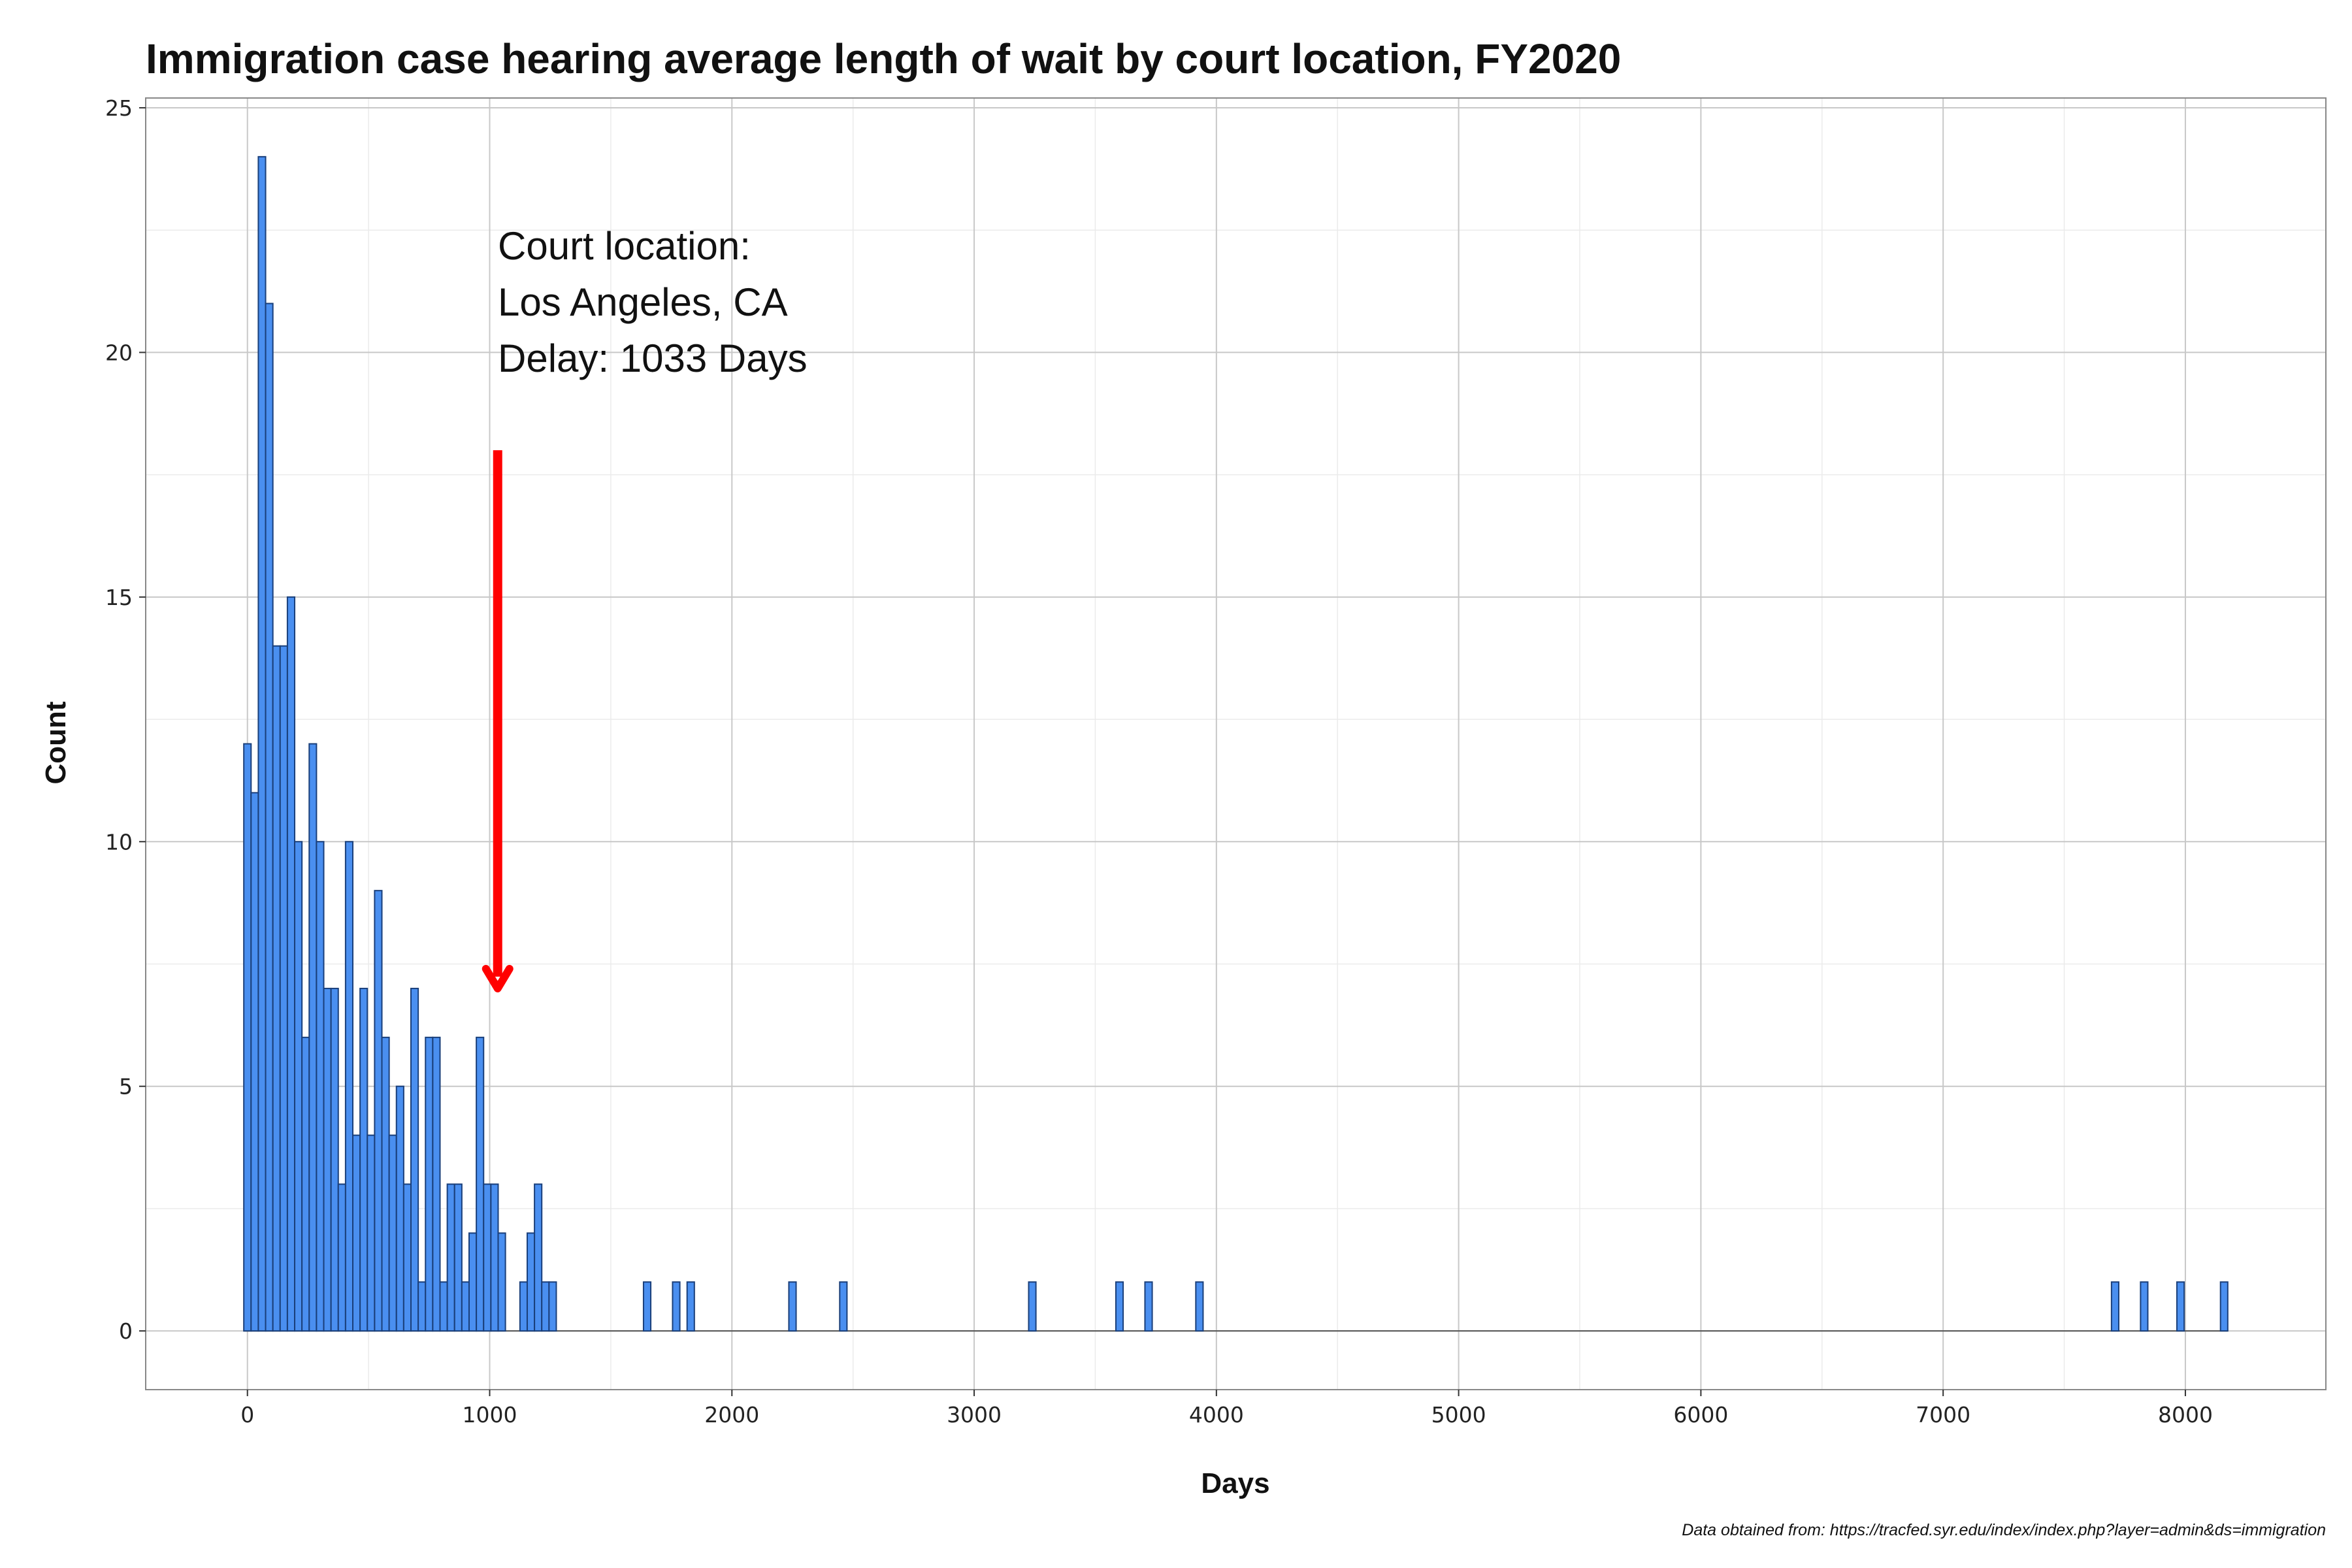 This screenshot has width=2352, height=1568. I want to click on y-axis-ticks: 0 5 10 15 20 25, so click(125, 719).